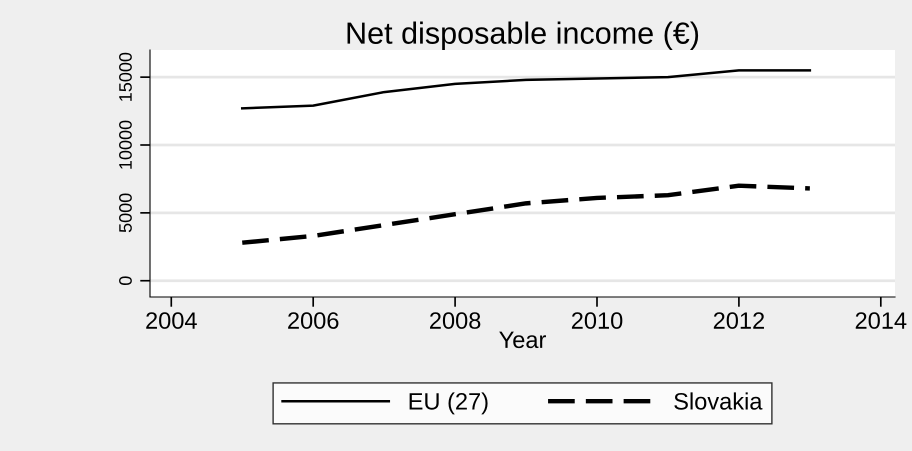 The width and height of the screenshot is (912, 451). I want to click on chart-title: Net disposable income (€), so click(523, 36).